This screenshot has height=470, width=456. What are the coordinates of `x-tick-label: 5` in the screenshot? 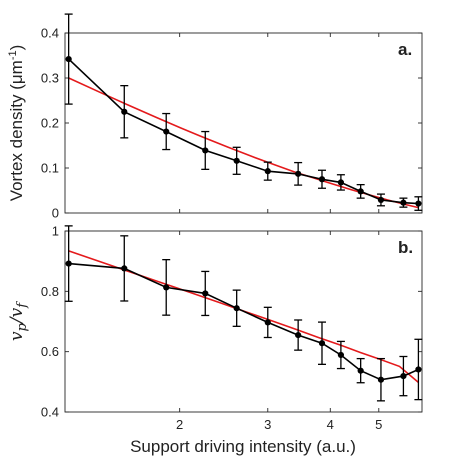 It's located at (378, 424).